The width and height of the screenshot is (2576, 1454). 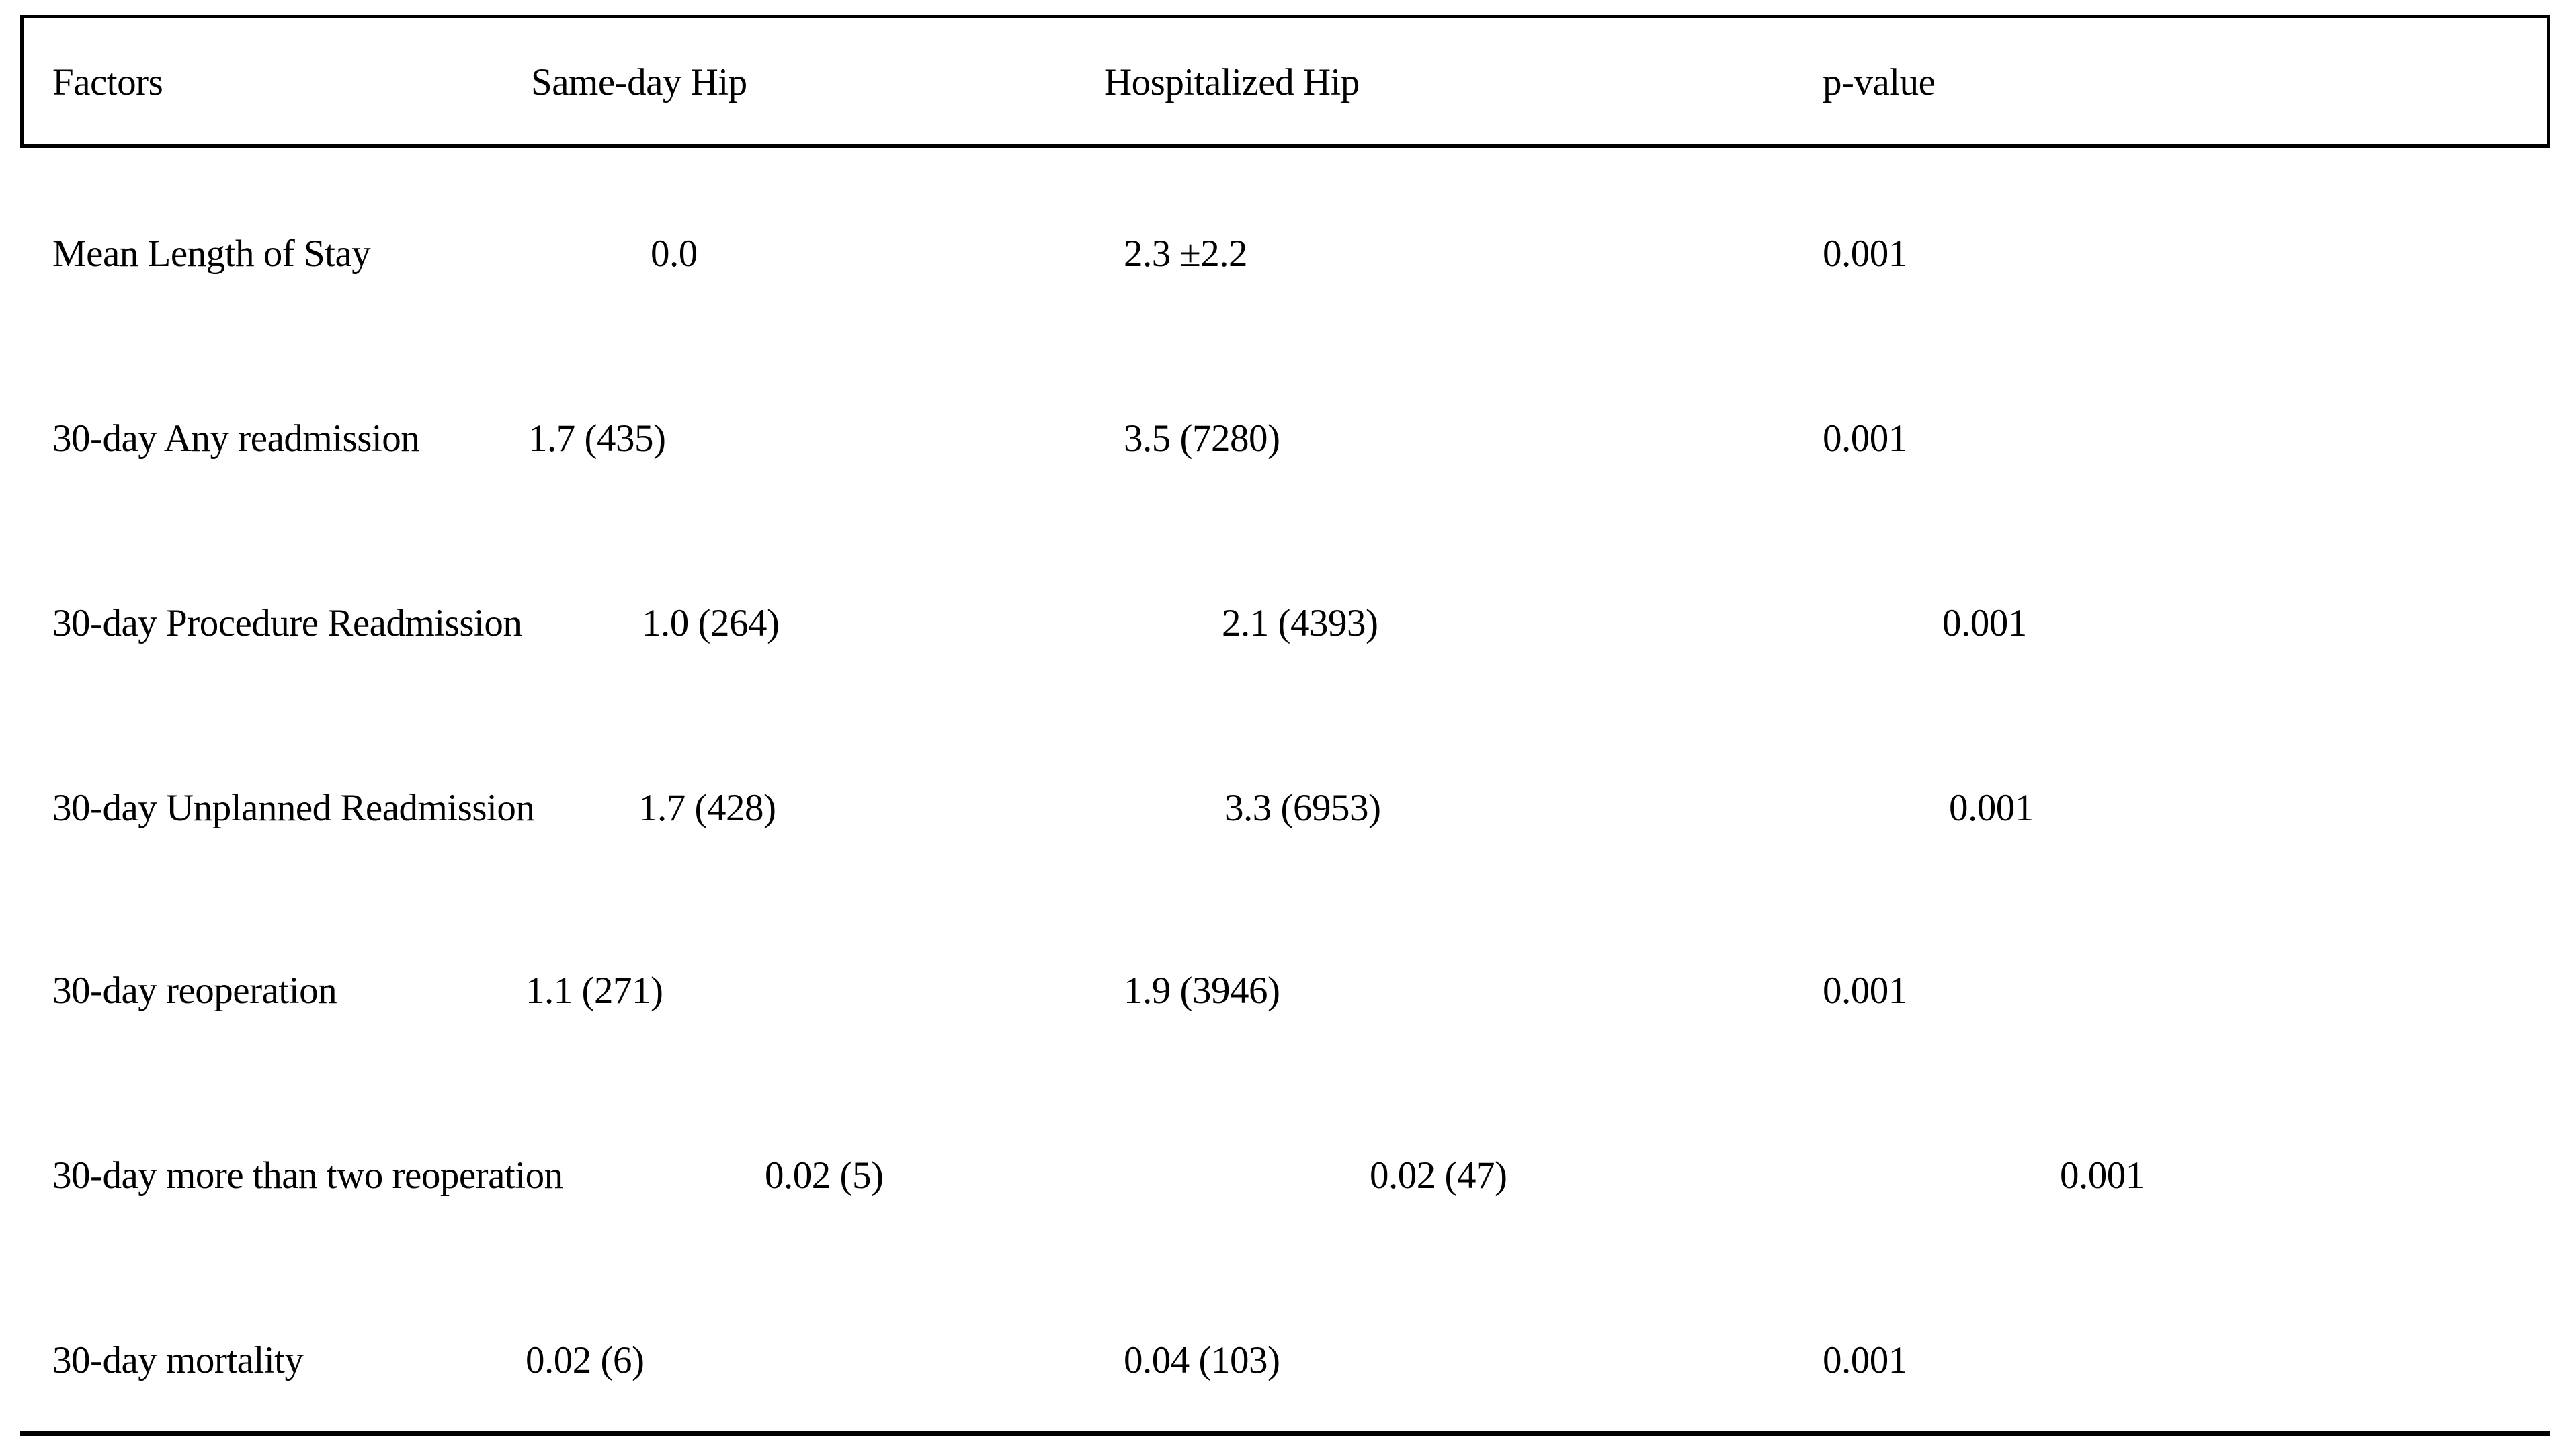 What do you see at coordinates (639, 82) in the screenshot?
I see `header-cell-same-day: Same-day Hip` at bounding box center [639, 82].